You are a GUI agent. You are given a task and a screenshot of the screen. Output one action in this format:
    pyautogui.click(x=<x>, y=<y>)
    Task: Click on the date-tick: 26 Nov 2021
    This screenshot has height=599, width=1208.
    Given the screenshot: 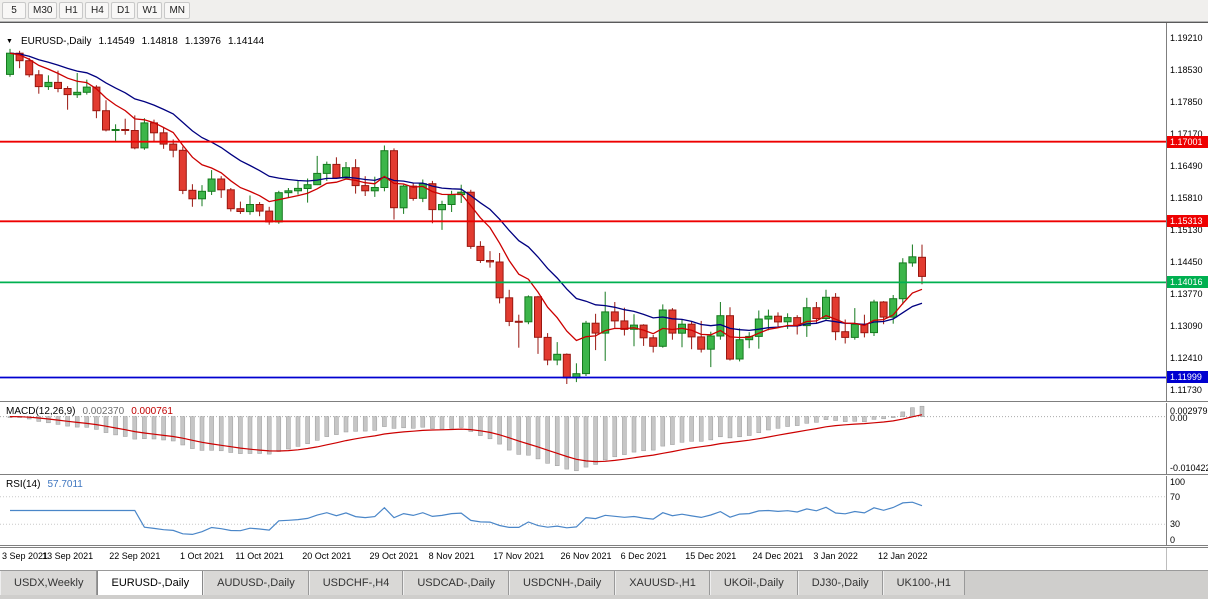 What is the action you would take?
    pyautogui.click(x=586, y=556)
    